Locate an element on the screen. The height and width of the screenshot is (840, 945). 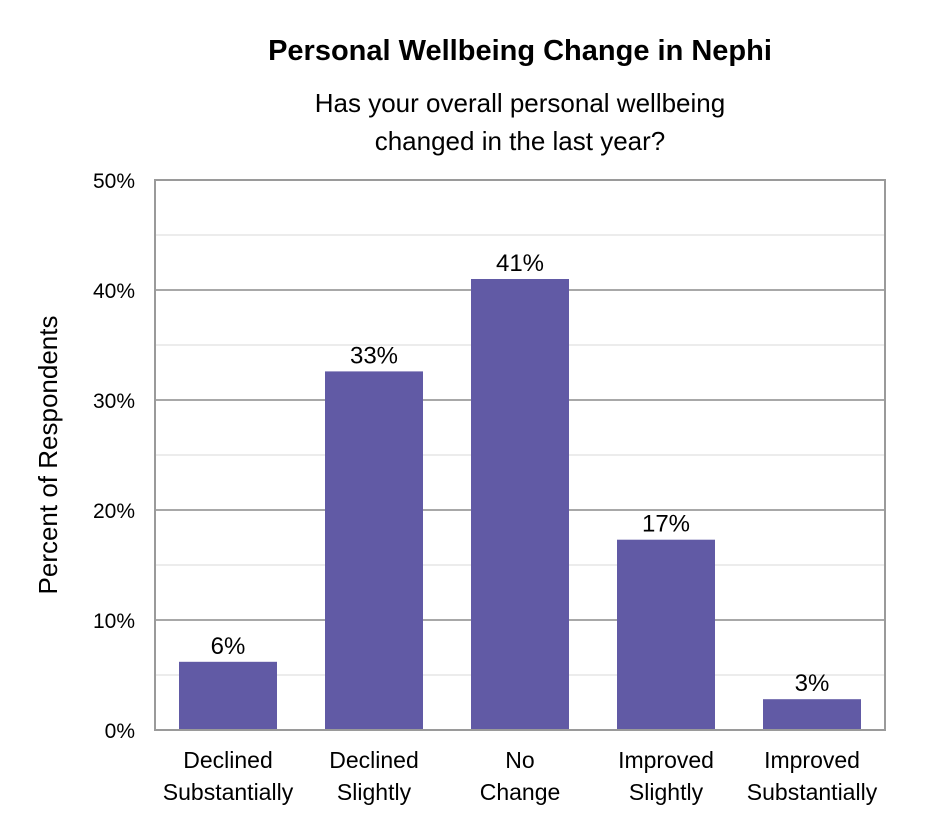
data-label: 41% is located at coordinates (520, 263).